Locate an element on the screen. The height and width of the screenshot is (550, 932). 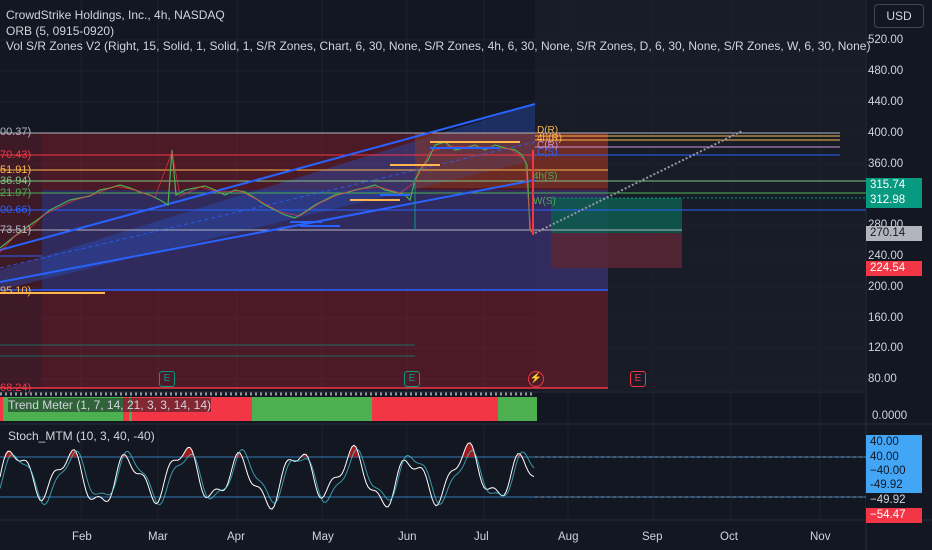
left-level-label: 00.37) is located at coordinates (16, 132).